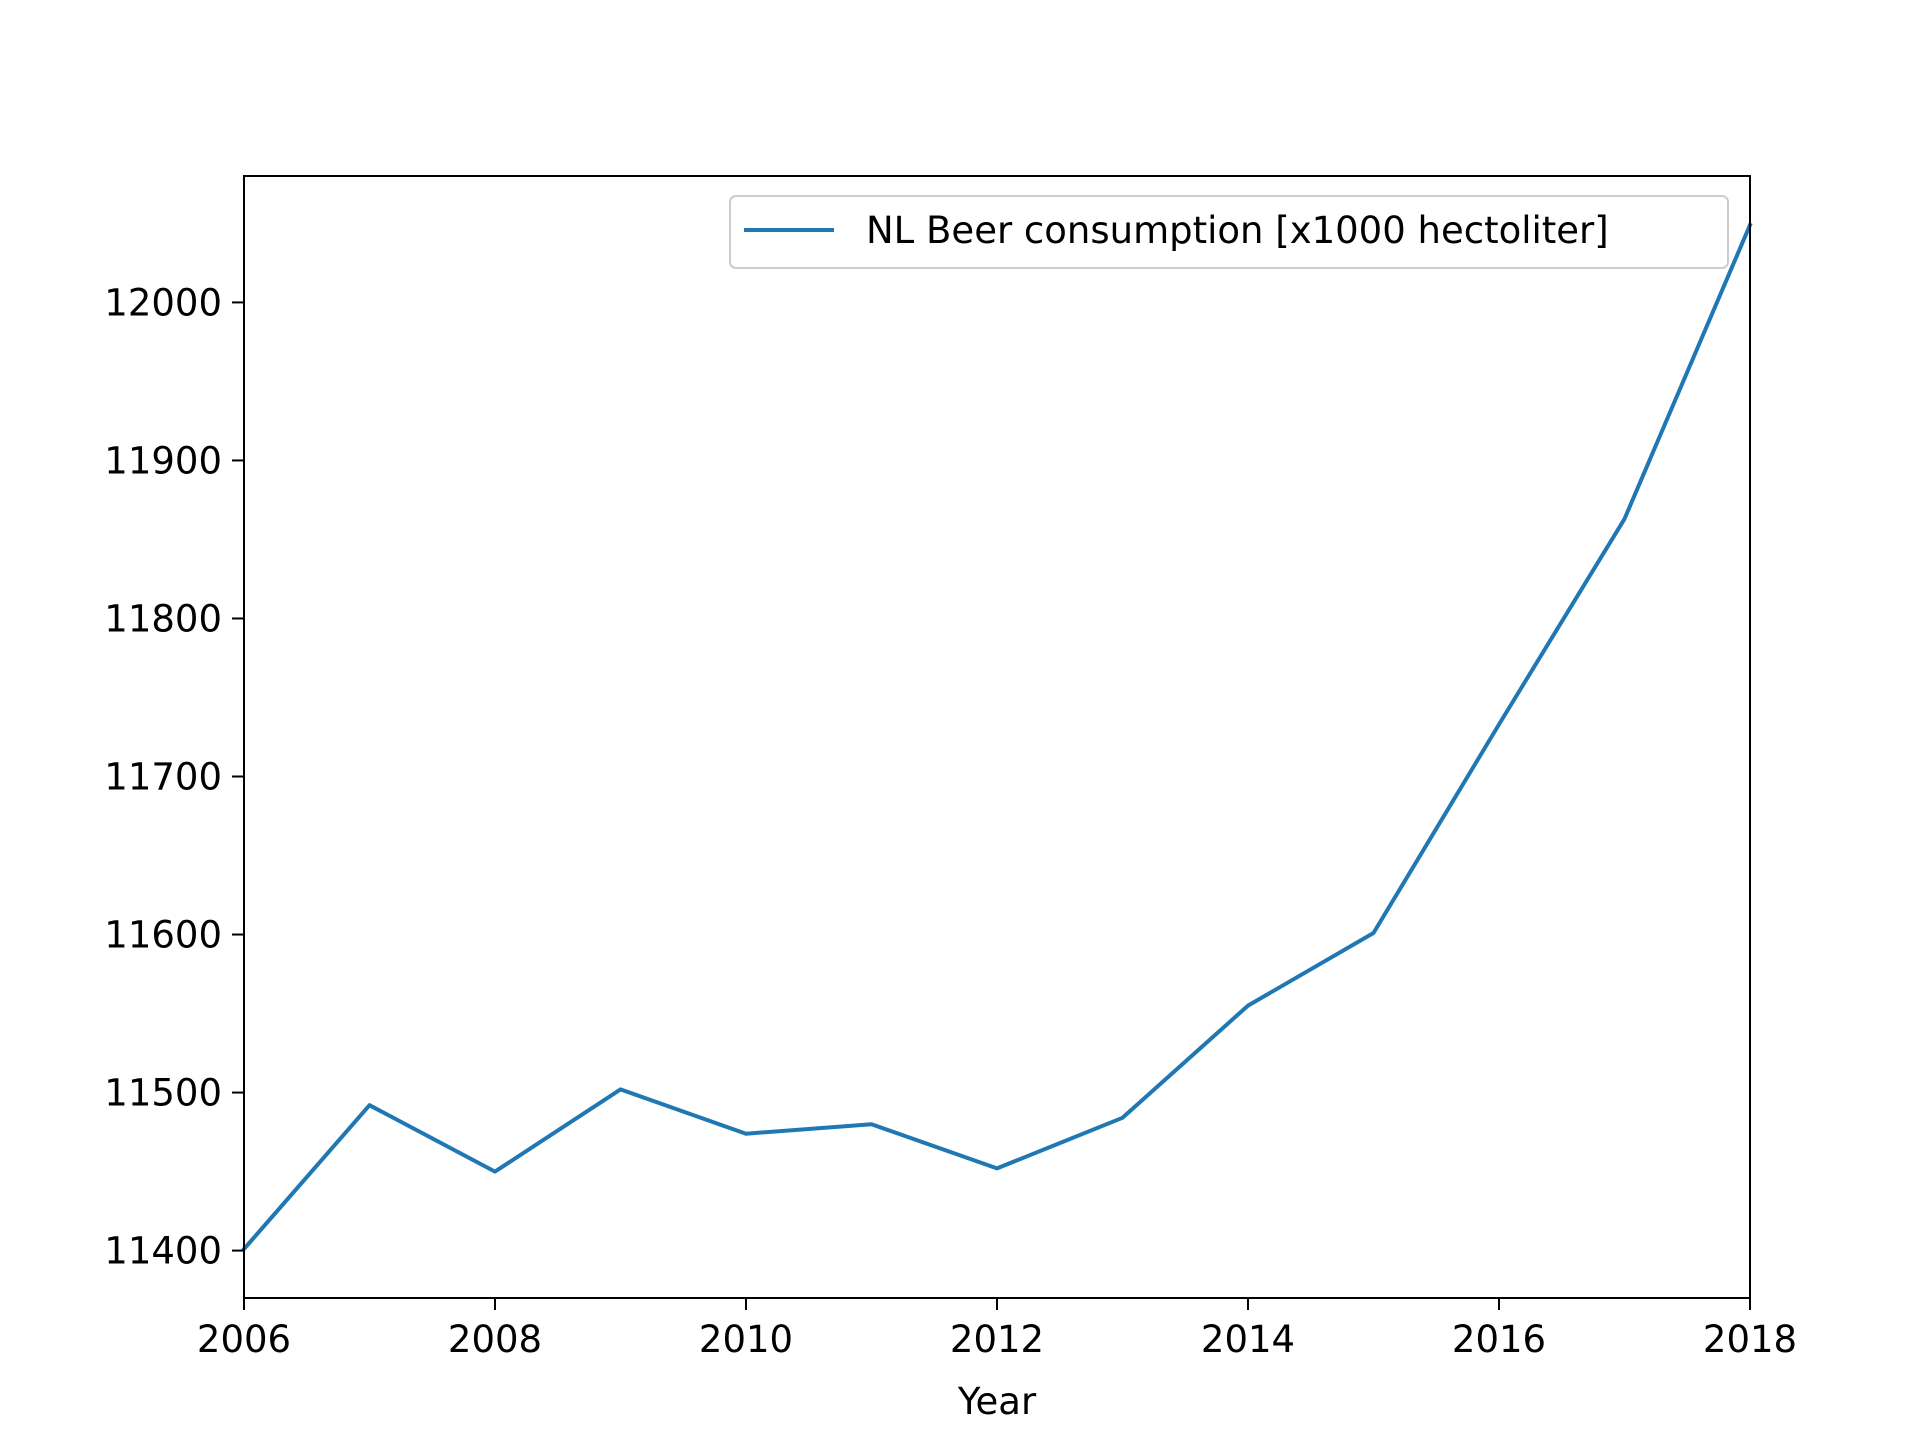 The height and width of the screenshot is (1440, 1920). I want to click on y-tick-label: 11700, so click(163, 777).